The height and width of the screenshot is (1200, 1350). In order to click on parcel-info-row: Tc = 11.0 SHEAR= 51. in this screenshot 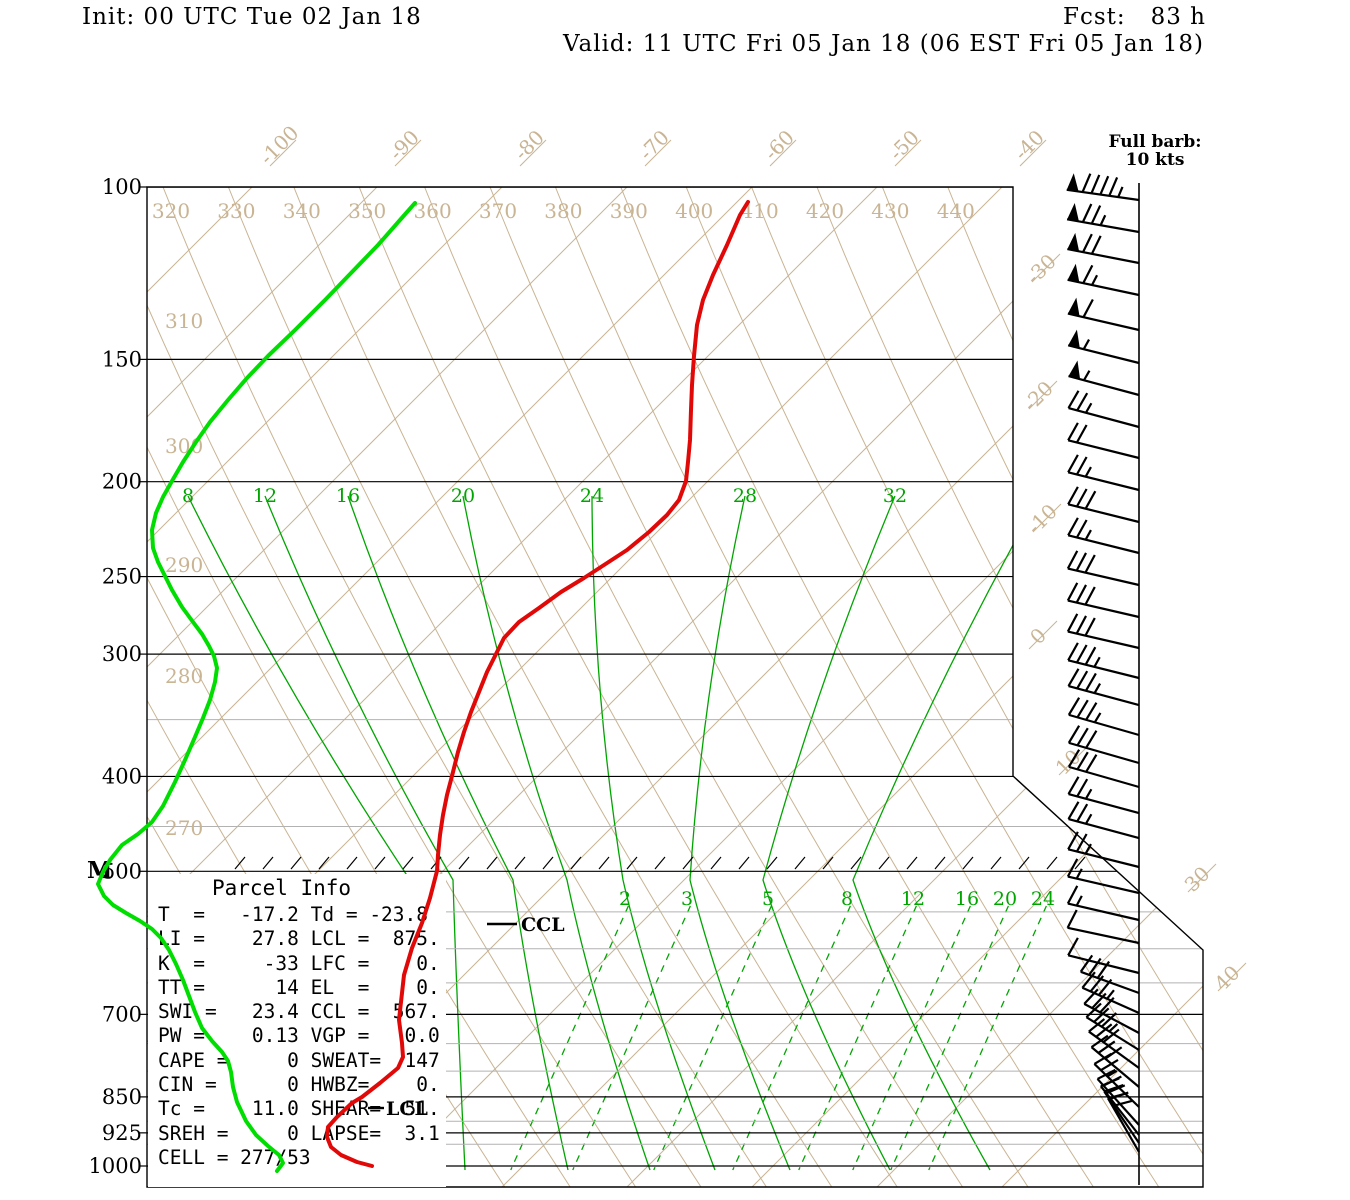, I will do `click(299, 1109)`.